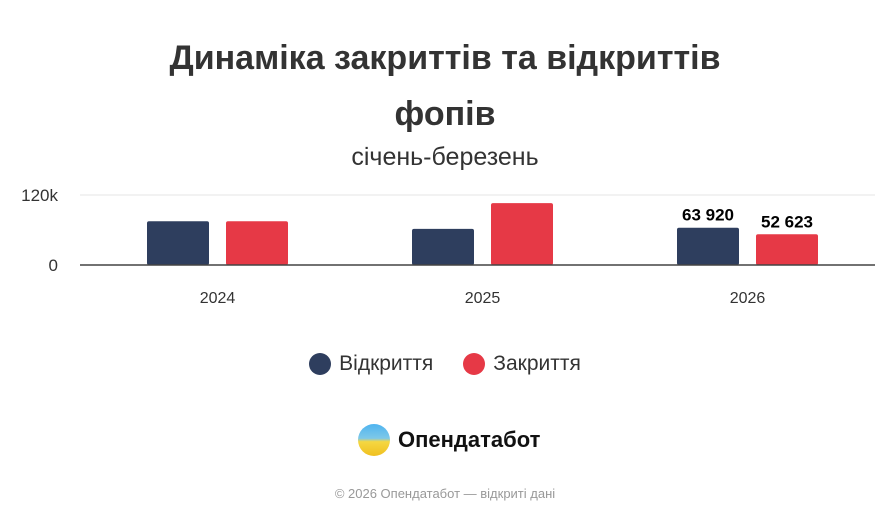 The image size is (890, 520). What do you see at coordinates (53, 265) in the screenshot?
I see `y-tick-label: 0` at bounding box center [53, 265].